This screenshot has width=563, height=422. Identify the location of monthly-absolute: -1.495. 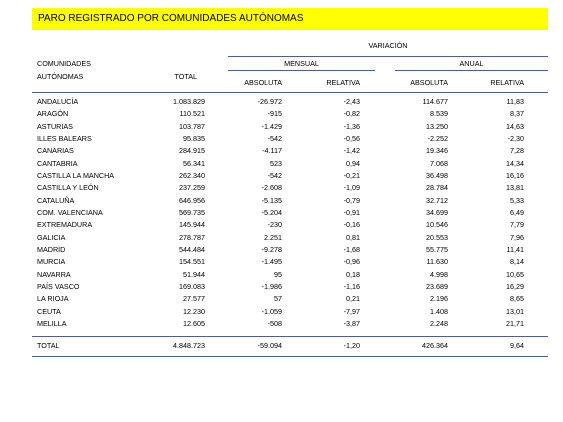
(271, 262).